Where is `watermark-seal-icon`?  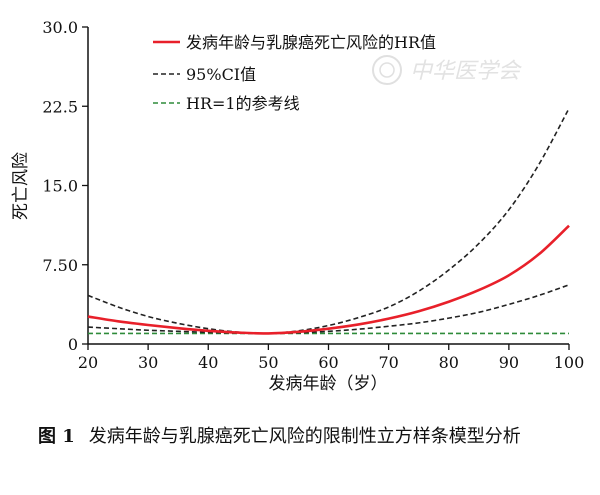
watermark-seal-icon is located at coordinates (387, 70).